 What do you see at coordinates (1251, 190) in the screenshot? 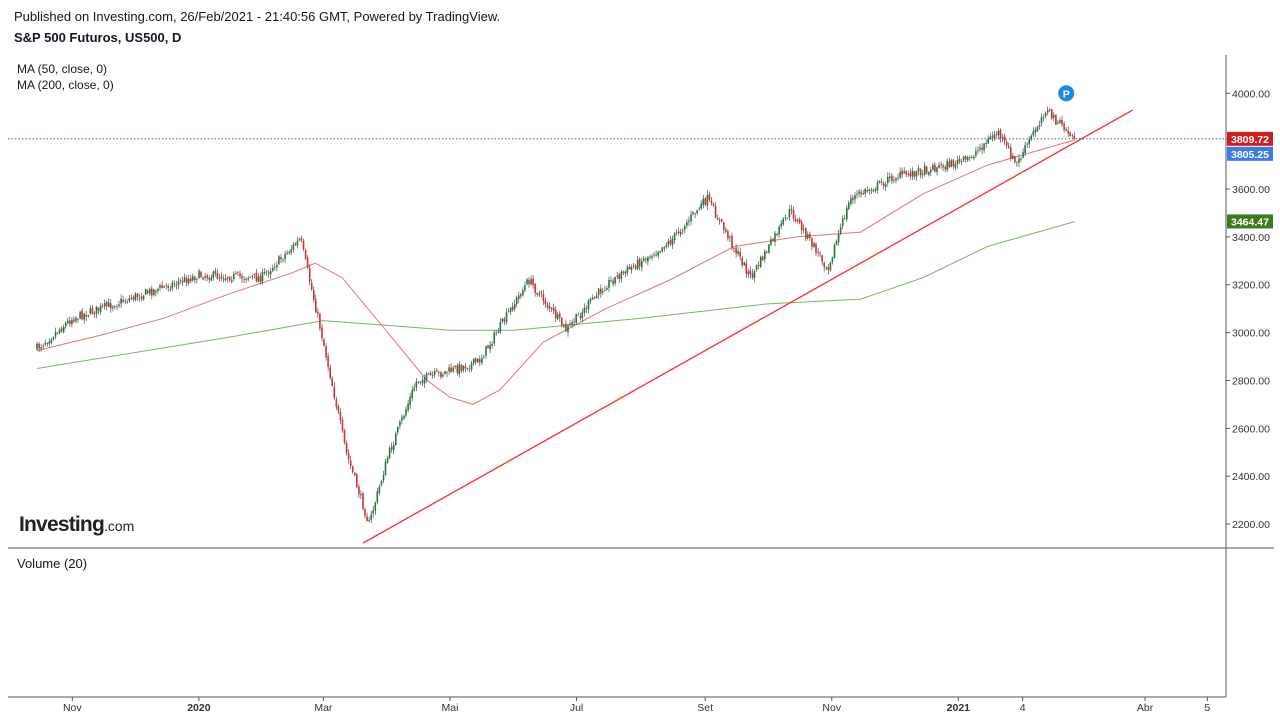
I see `y-tick-label: 3600.00` at bounding box center [1251, 190].